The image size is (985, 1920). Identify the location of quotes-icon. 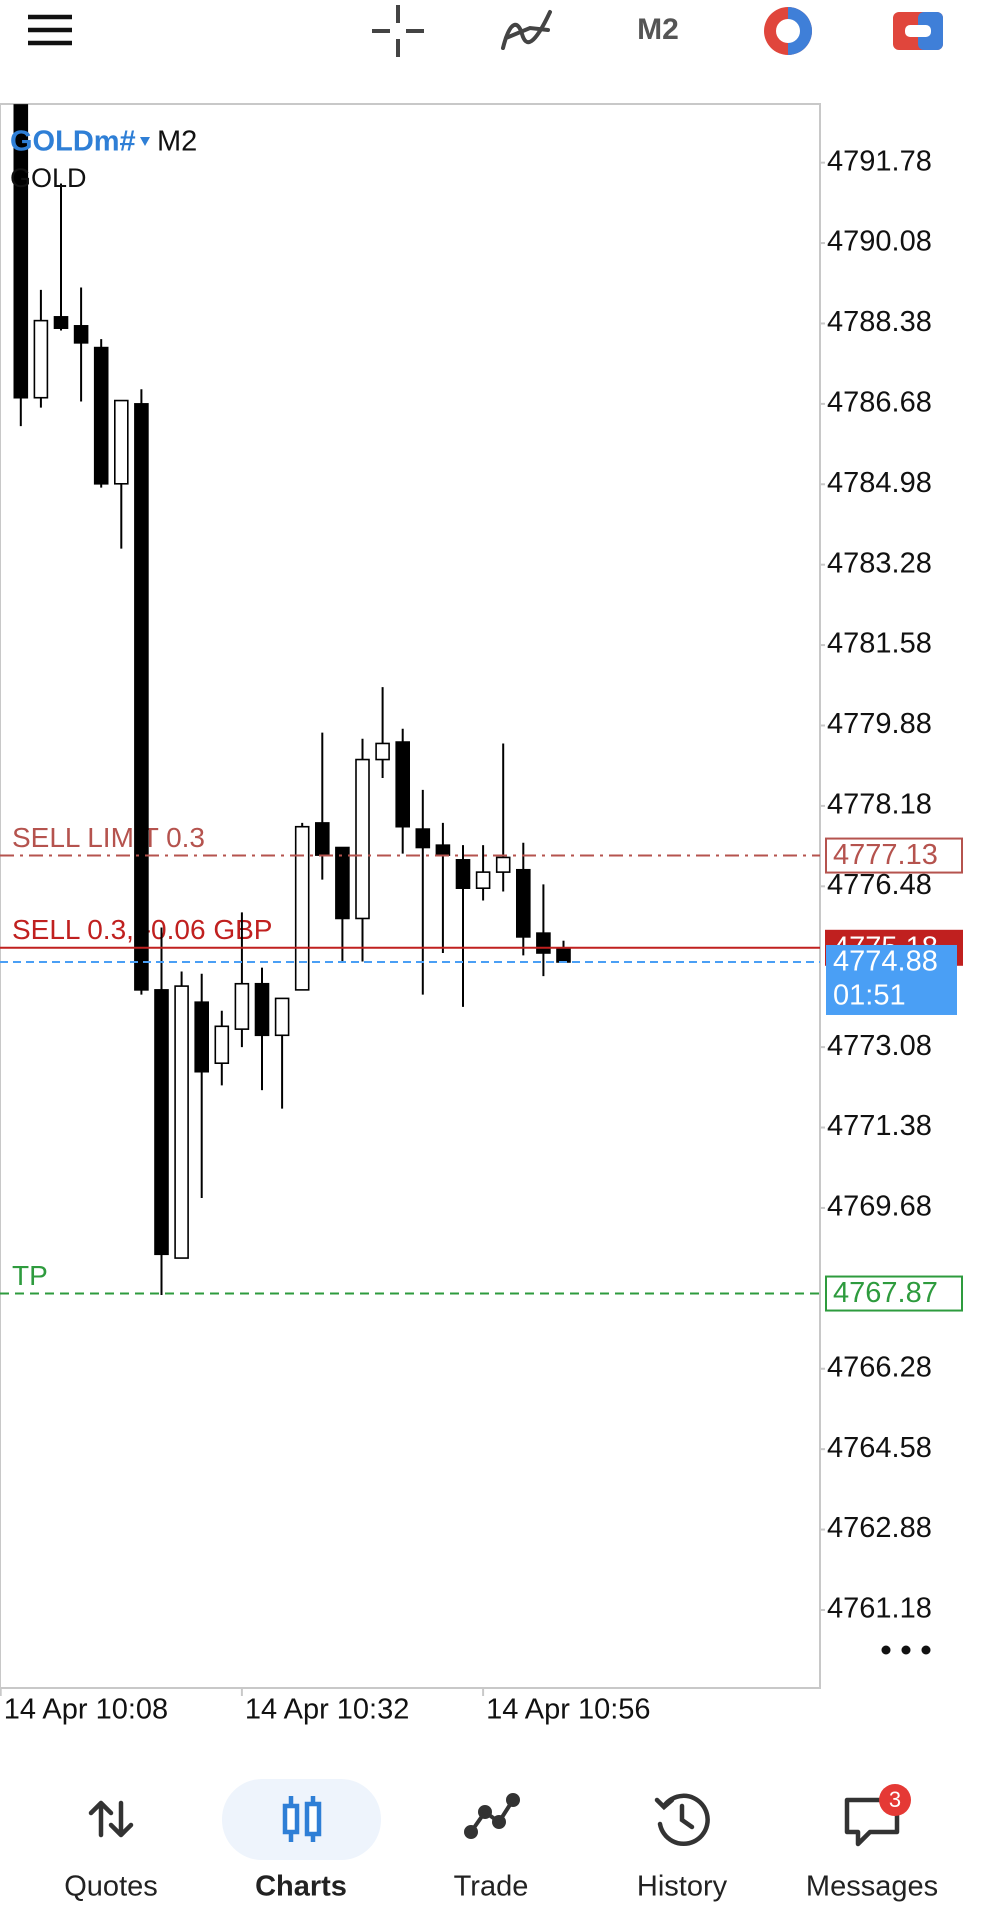
(111, 1819).